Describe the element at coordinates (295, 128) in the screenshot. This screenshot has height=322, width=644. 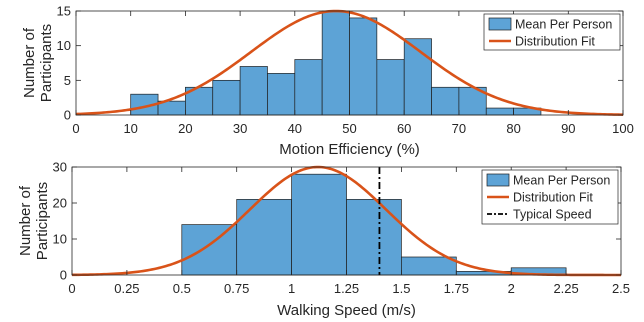
I see `x-tick-label: 40` at that location.